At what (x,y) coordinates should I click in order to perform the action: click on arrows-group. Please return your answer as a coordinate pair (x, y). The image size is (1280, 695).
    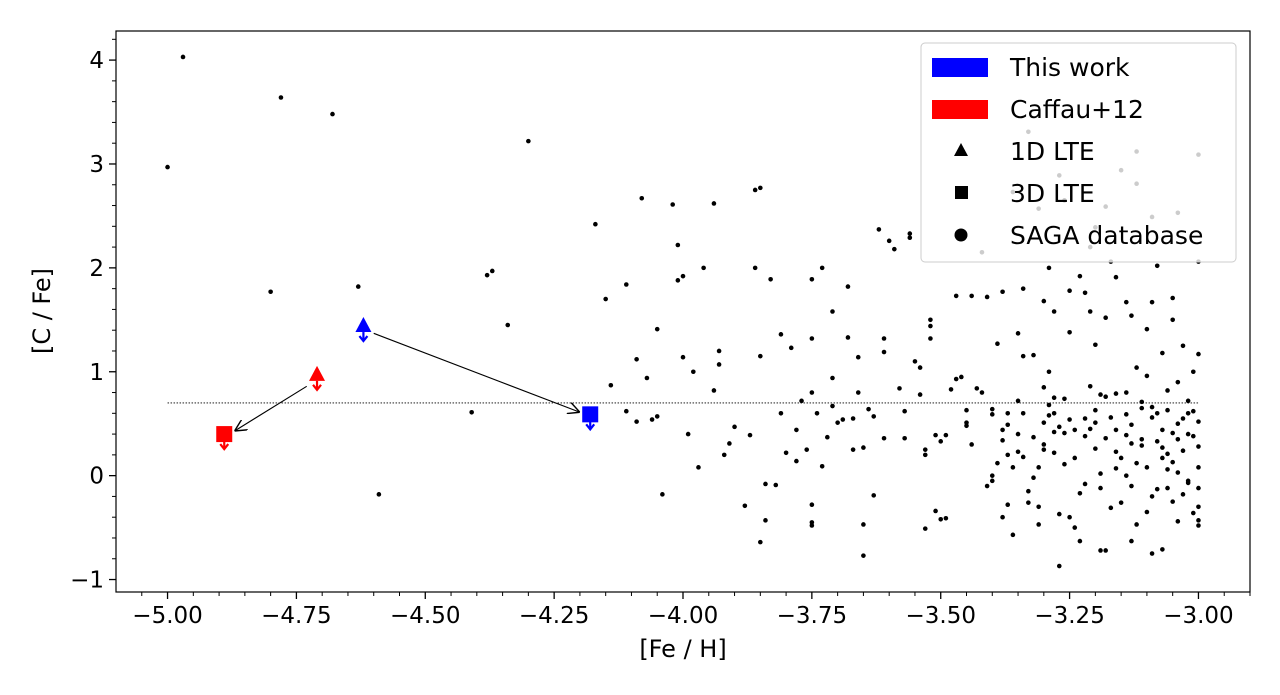
    Looking at the image, I should click on (407, 381).